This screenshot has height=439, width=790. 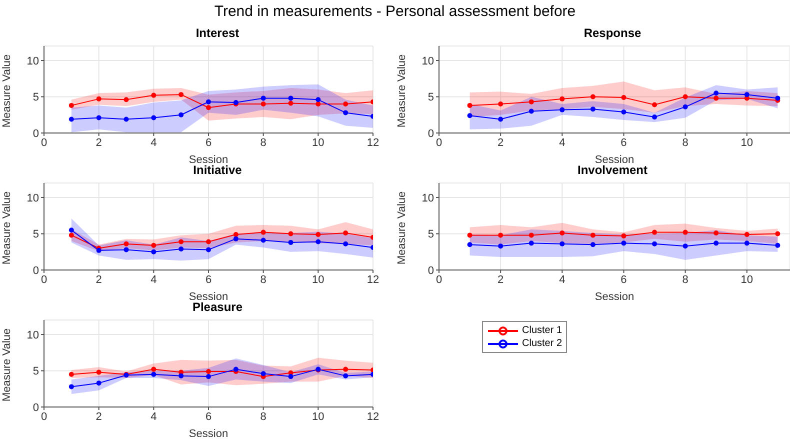 I want to click on chart-title: Involvement, so click(x=612, y=171).